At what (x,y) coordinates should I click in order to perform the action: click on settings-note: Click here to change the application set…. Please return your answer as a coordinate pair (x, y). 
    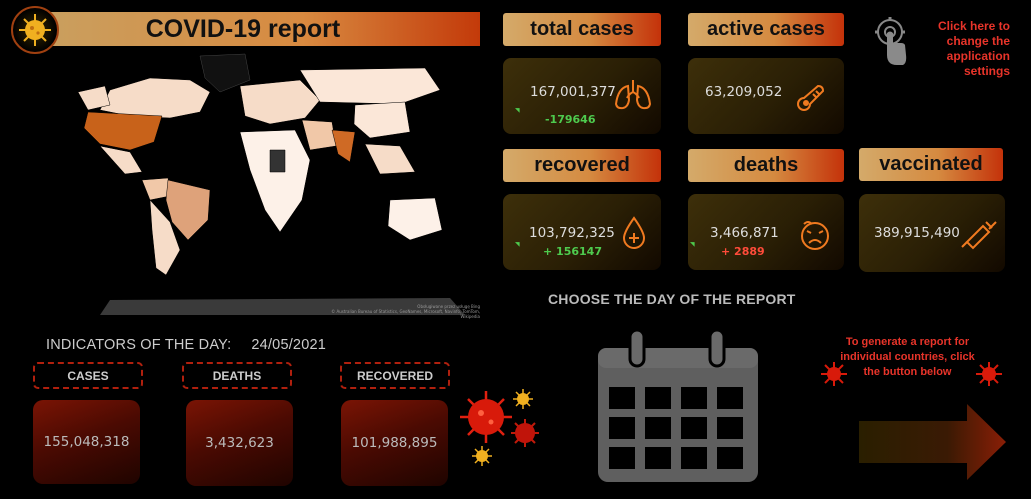
    Looking at the image, I should click on (973, 48).